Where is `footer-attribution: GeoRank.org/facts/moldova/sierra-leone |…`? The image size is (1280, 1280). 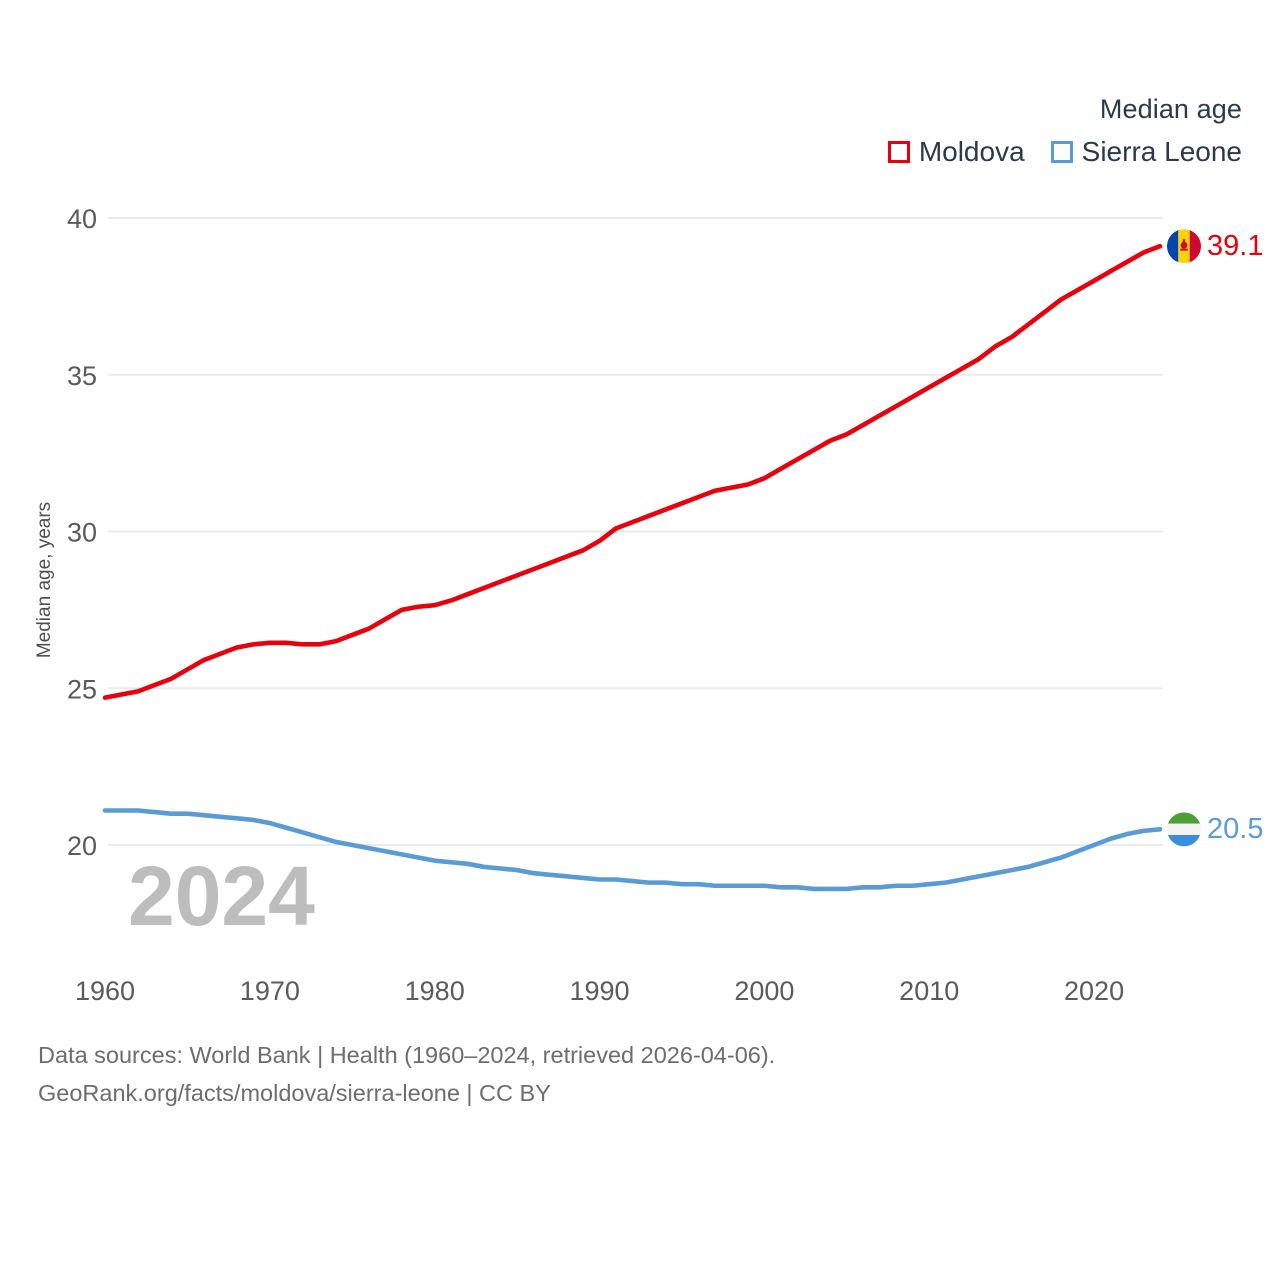
footer-attribution: GeoRank.org/facts/moldova/sierra-leone |… is located at coordinates (294, 1093).